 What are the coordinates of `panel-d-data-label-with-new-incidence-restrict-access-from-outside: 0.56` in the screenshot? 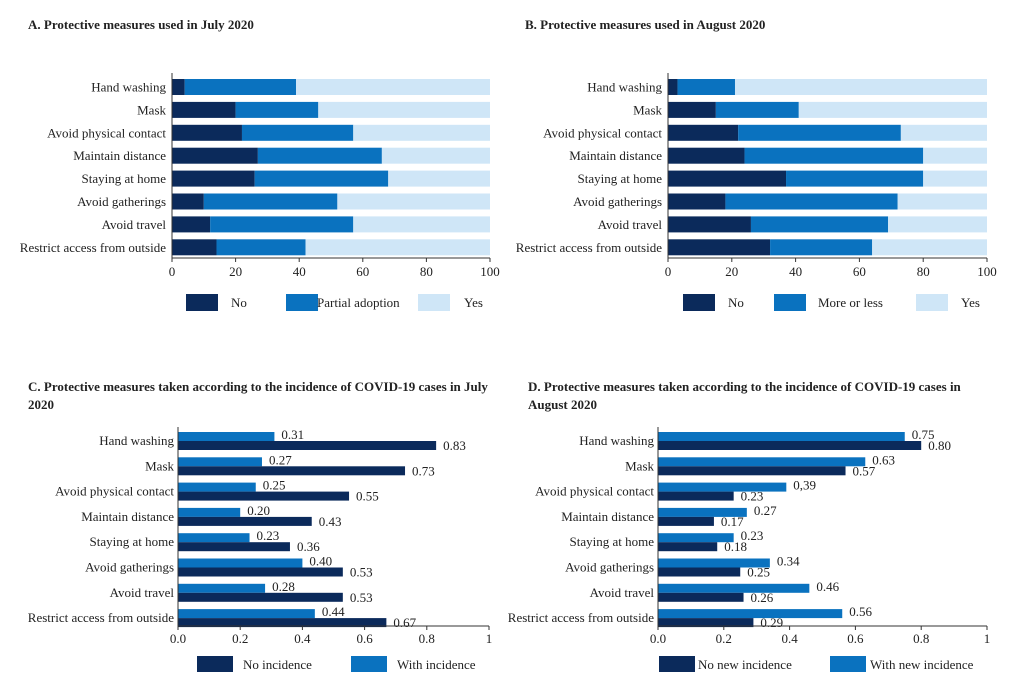 It's located at (860, 611).